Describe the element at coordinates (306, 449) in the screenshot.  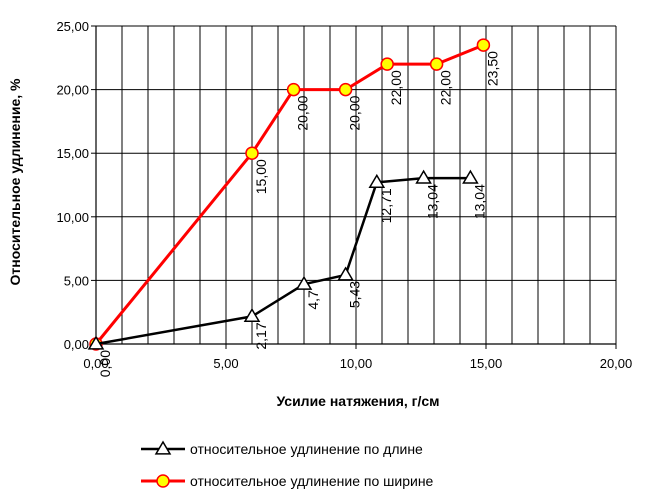
I see `legend-label: относительное удлинение по длине` at that location.